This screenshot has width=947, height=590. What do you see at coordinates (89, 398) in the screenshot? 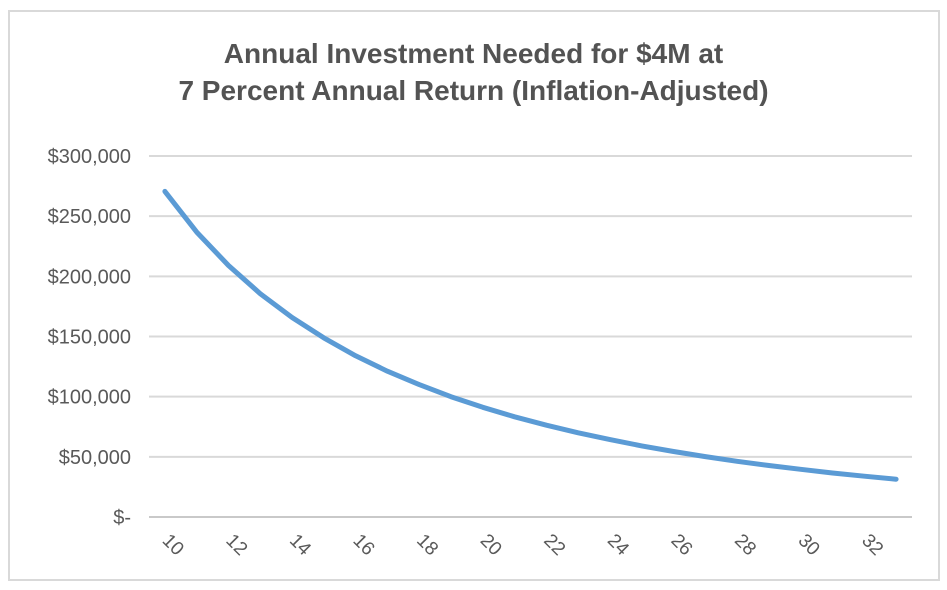
I see `y-tick-label: $100,000` at bounding box center [89, 398].